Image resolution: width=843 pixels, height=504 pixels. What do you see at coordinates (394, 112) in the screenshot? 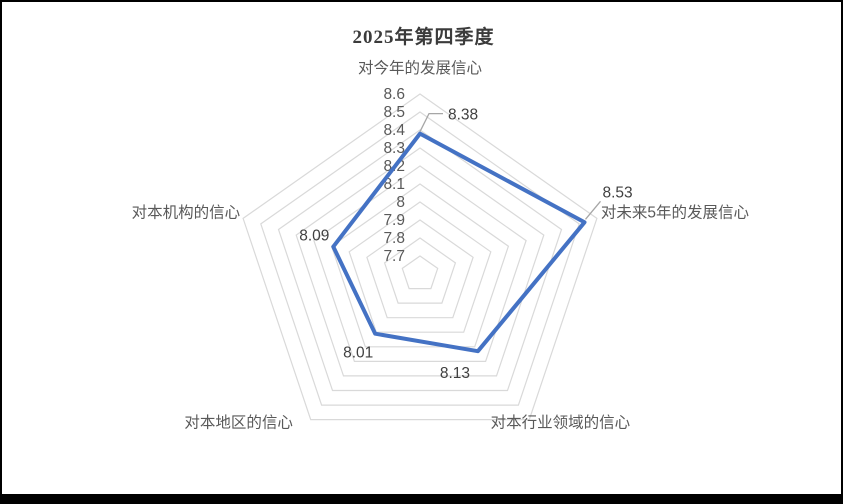
I see `axis-tick-label: 8.5` at bounding box center [394, 112].